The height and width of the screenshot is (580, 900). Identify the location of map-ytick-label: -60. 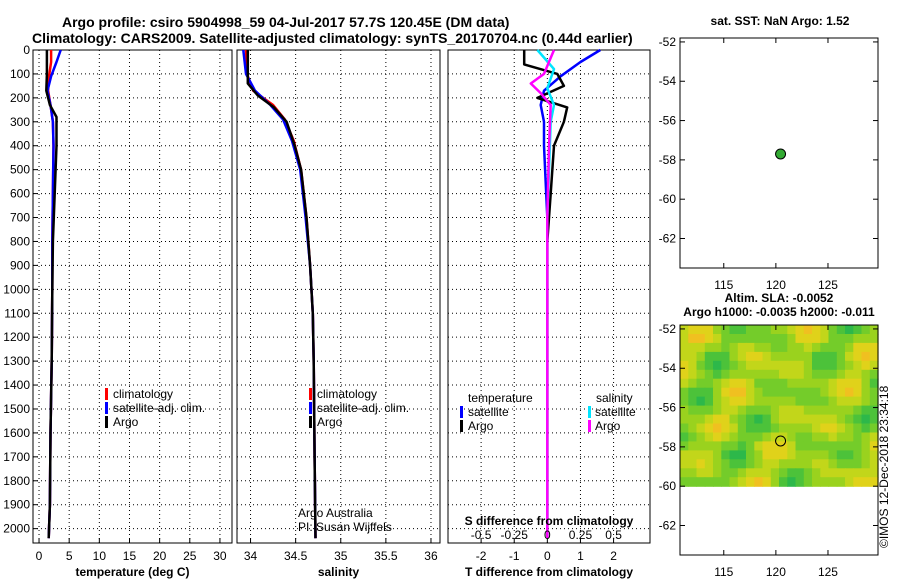
(668, 199).